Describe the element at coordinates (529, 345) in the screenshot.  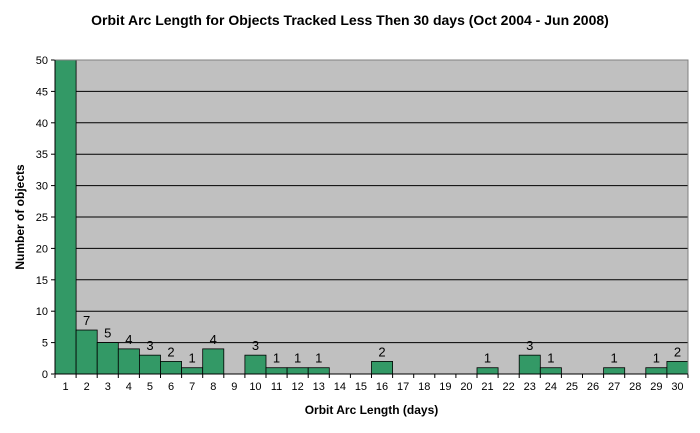
I see `data-label-23: 3` at that location.